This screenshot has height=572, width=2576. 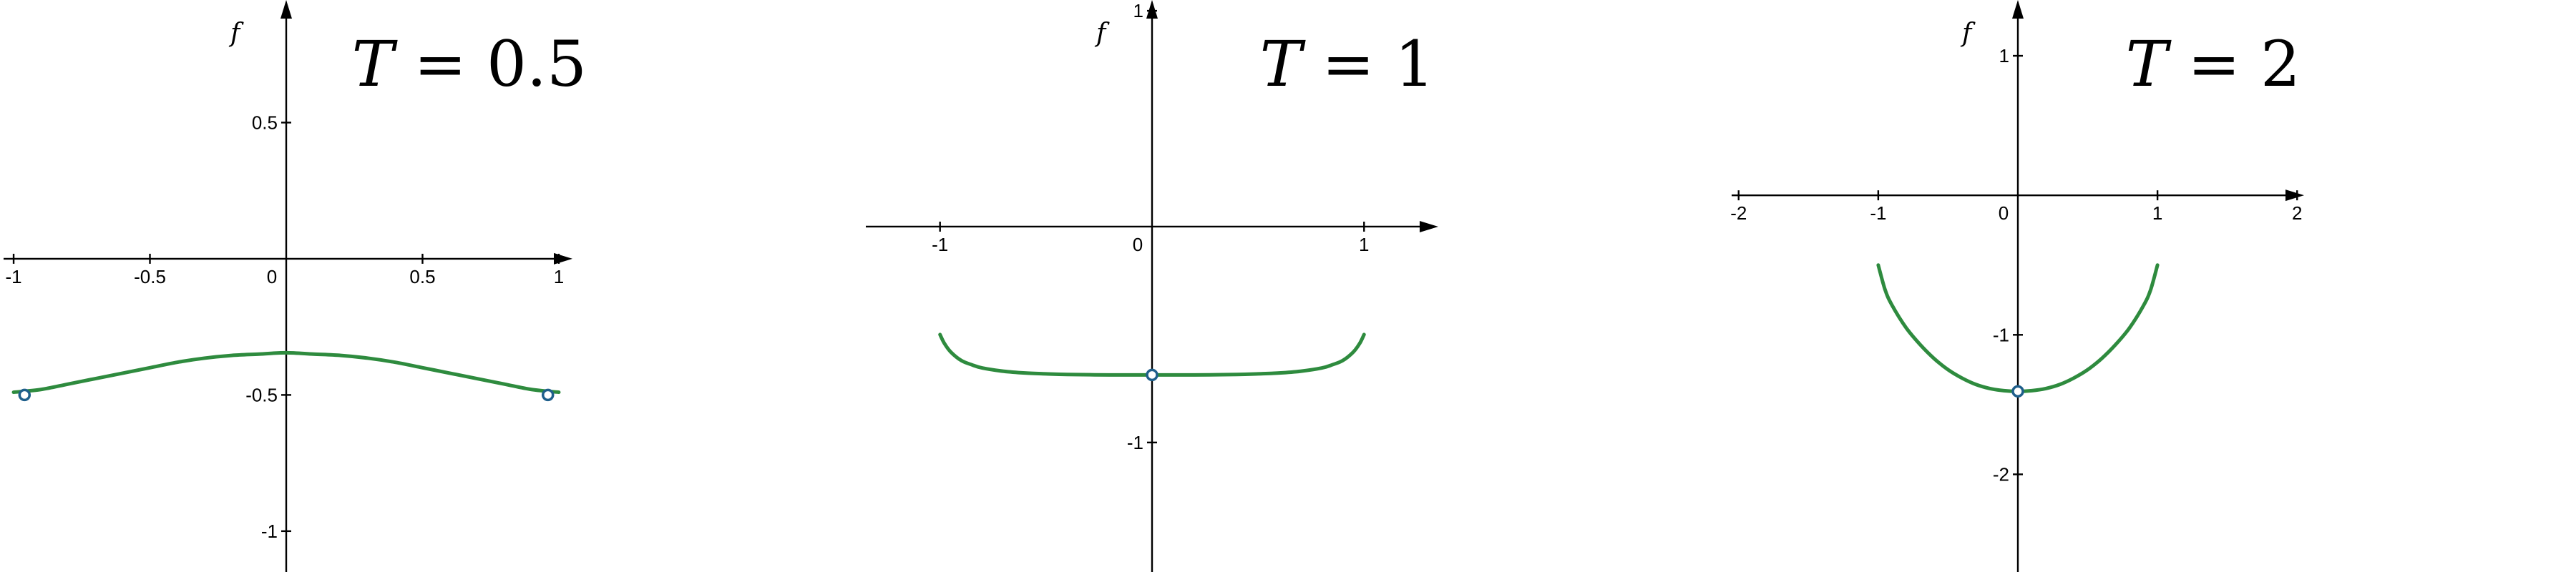 What do you see at coordinates (2001, 474) in the screenshot?
I see `y-tick-label: -2` at bounding box center [2001, 474].